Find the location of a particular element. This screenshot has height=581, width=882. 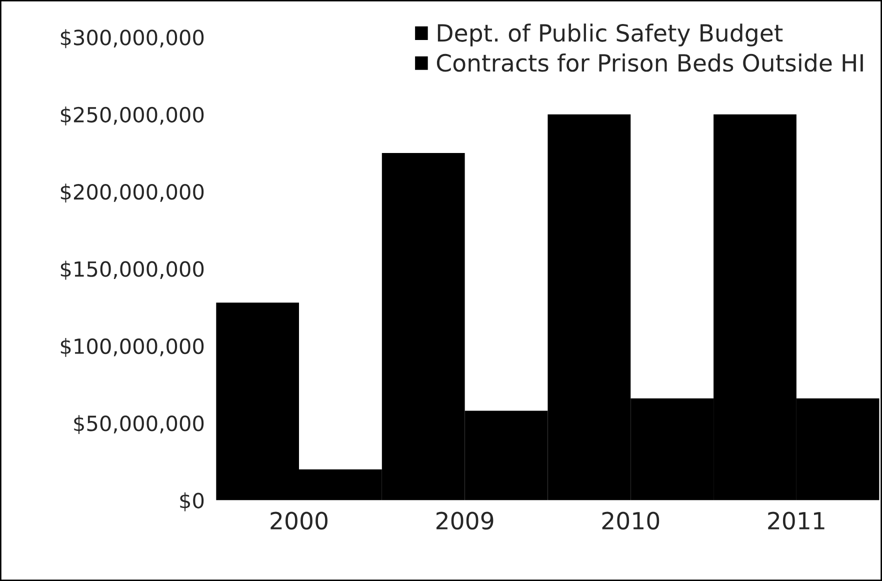

y-tick-label: $250,000,000 is located at coordinates (132, 116).